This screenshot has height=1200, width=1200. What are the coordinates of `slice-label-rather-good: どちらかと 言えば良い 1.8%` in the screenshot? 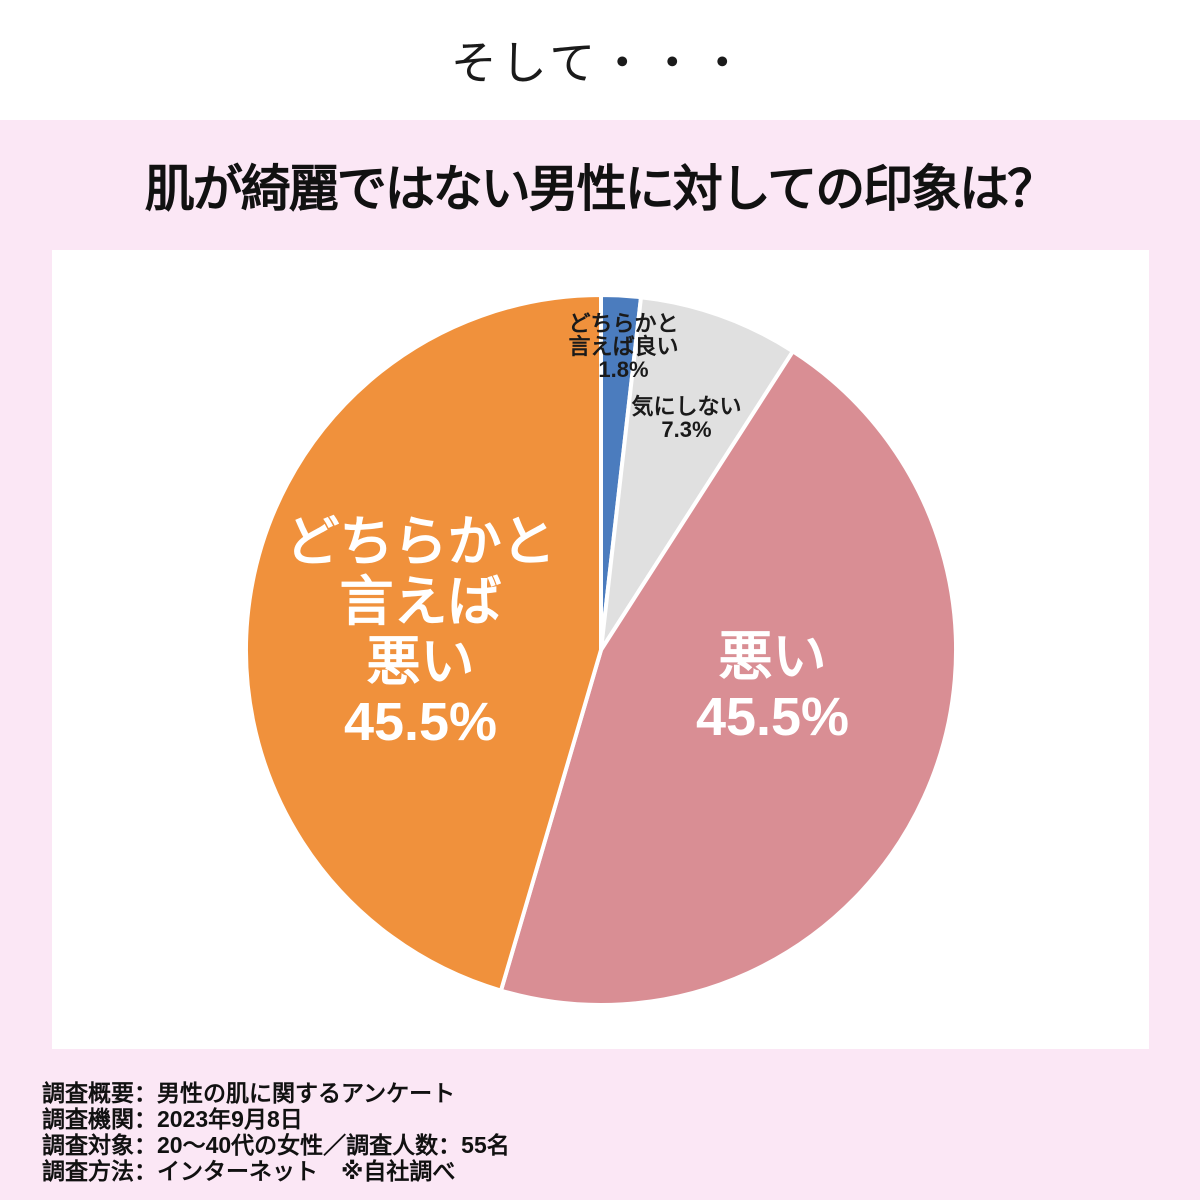 It's located at (623, 346).